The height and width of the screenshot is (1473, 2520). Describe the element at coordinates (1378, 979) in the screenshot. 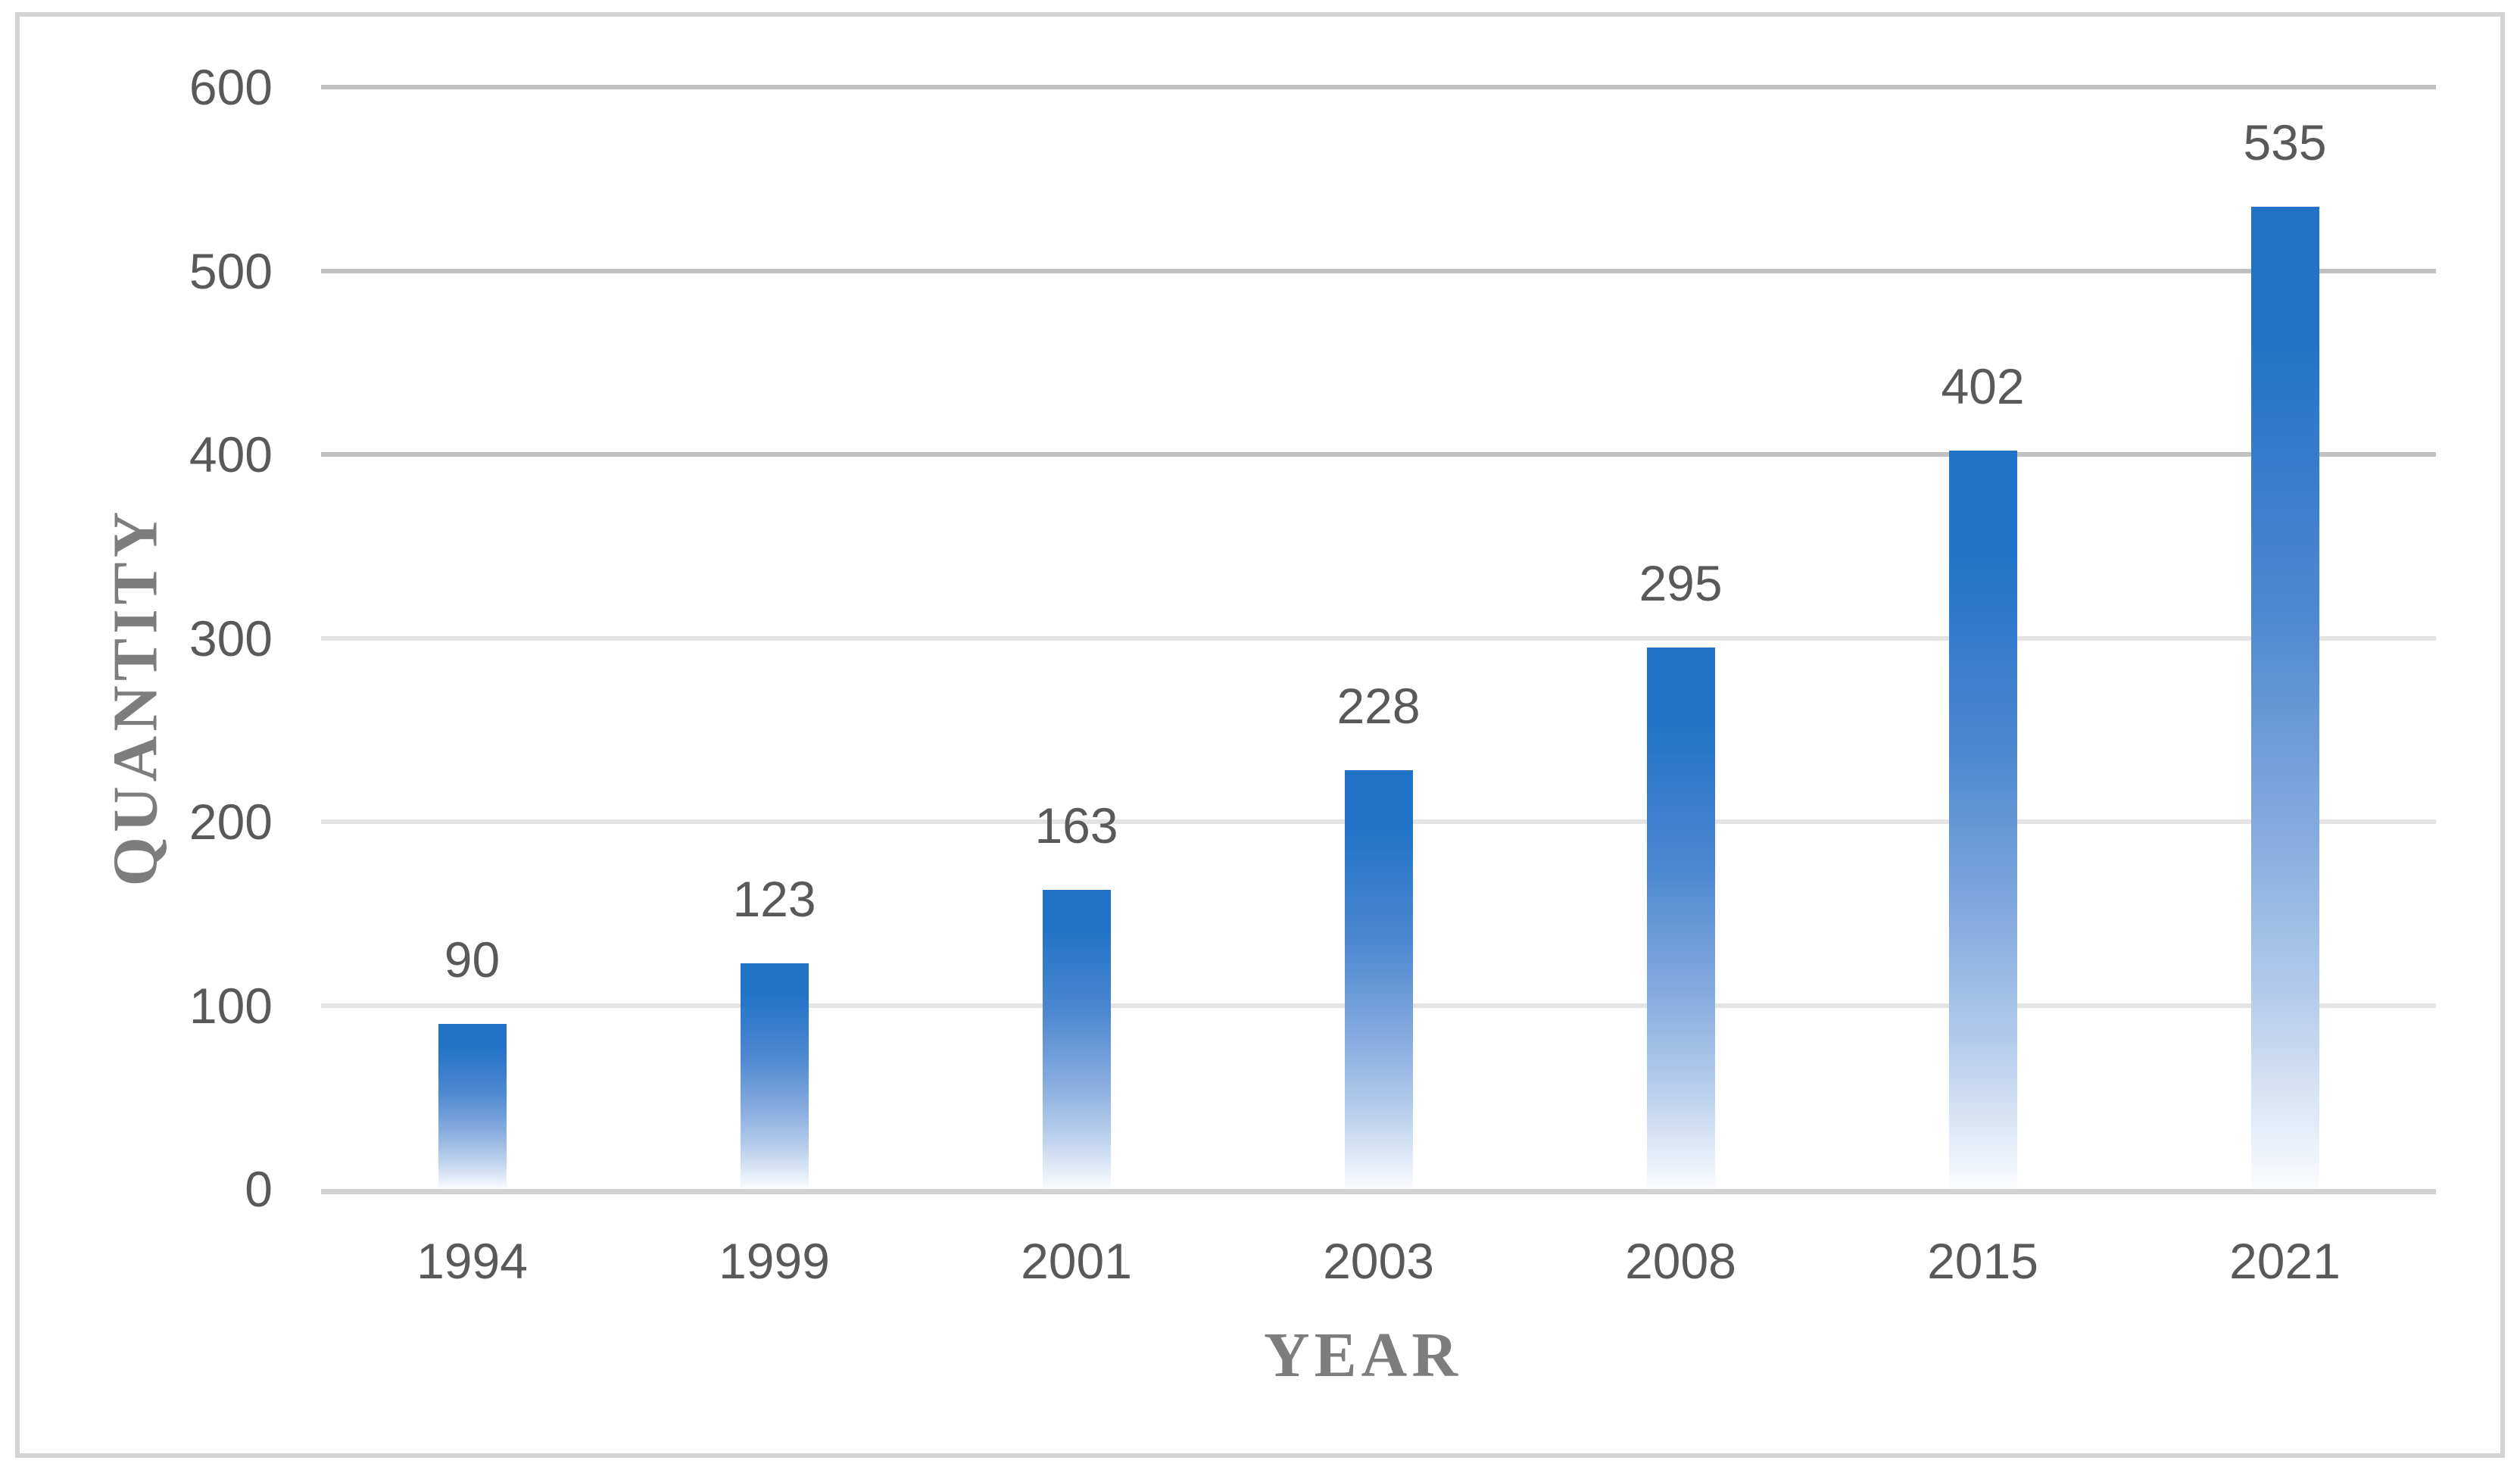

I see `bar-2003` at that location.